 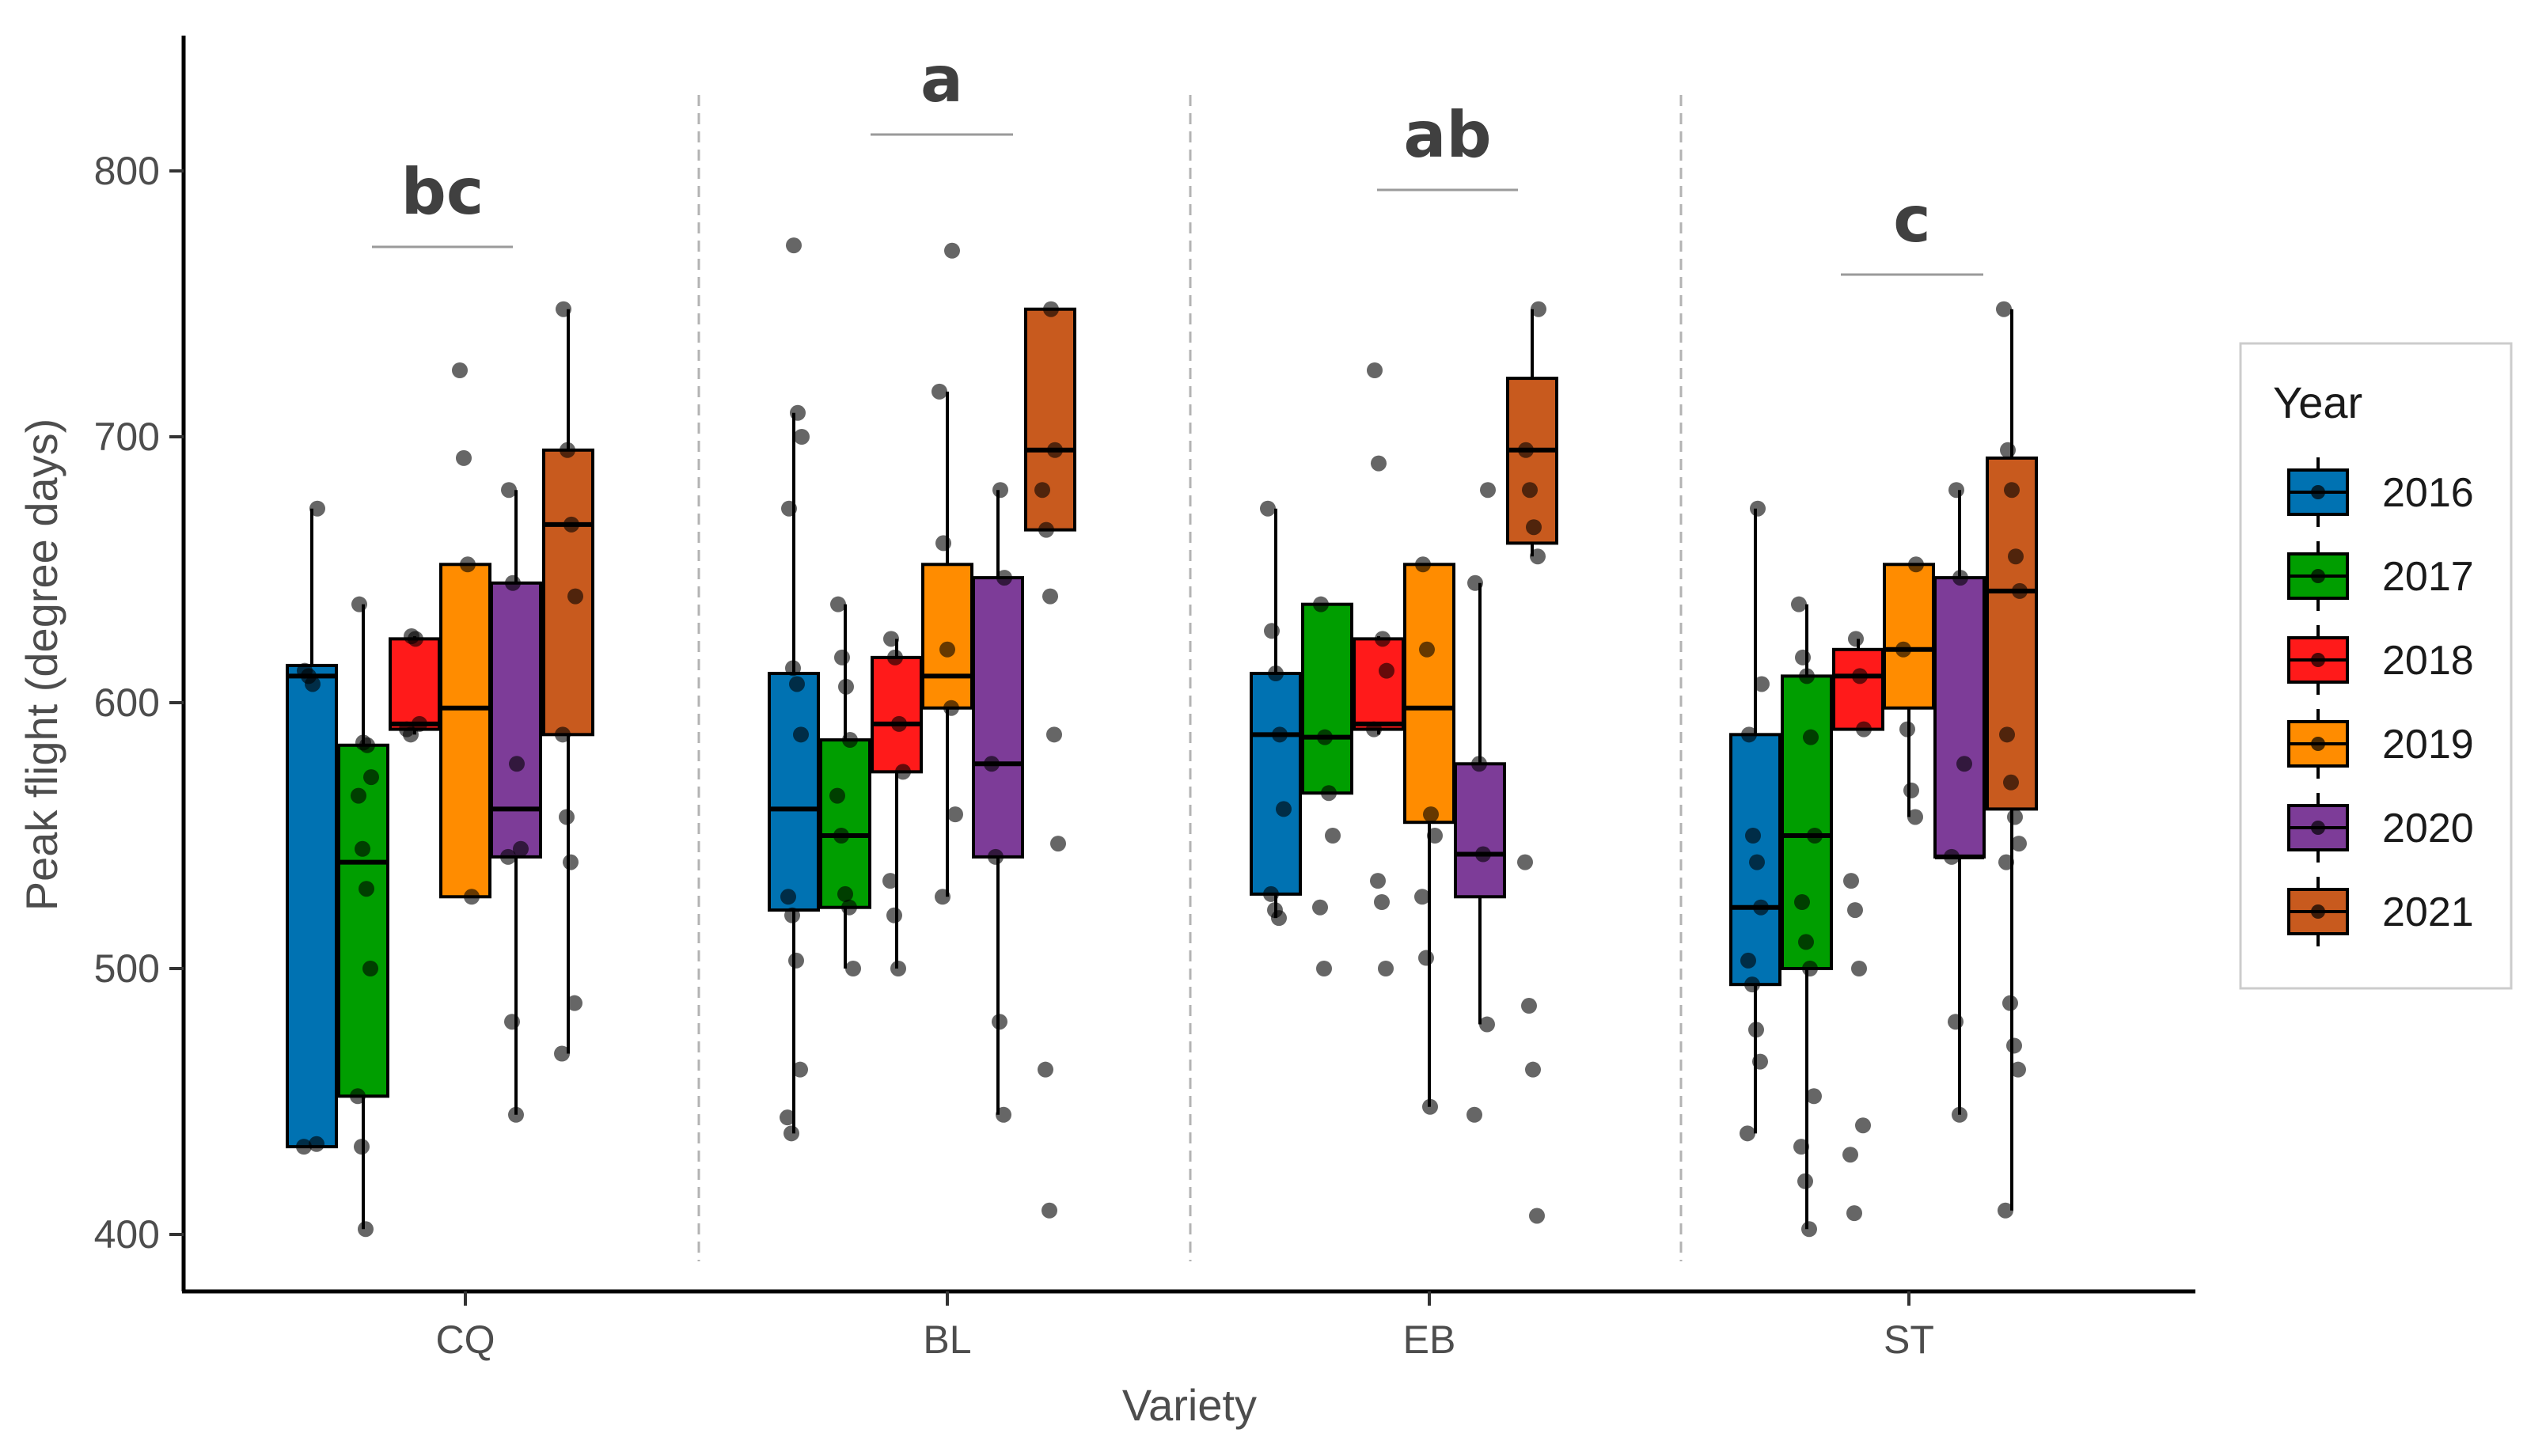 What do you see at coordinates (1909, 636) in the screenshot?
I see `box-ST-2019` at bounding box center [1909, 636].